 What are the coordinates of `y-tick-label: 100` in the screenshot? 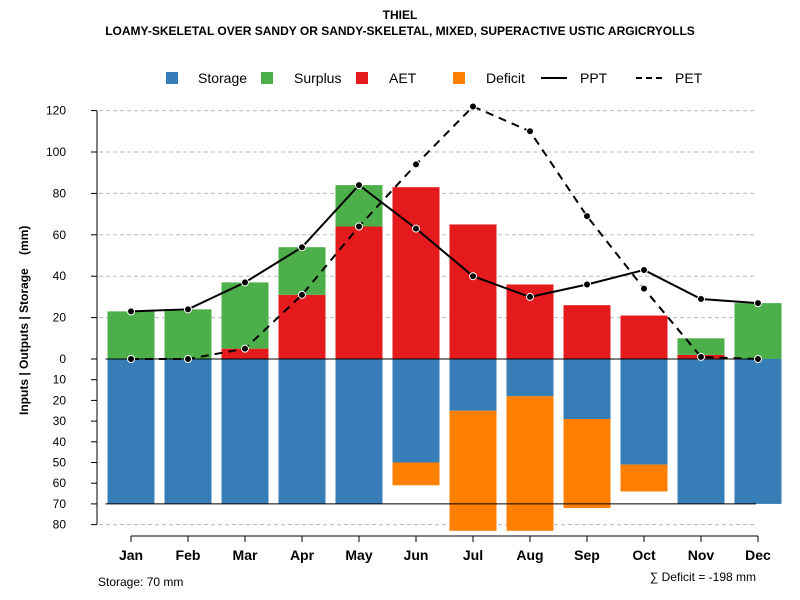 It's located at (56, 152).